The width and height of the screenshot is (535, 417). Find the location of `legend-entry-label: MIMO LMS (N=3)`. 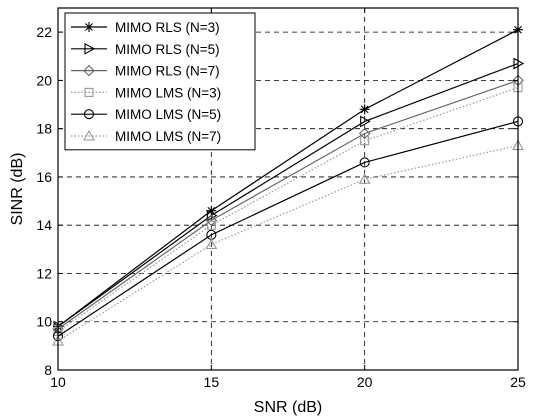

legend-entry-label: MIMO LMS (N=3) is located at coordinates (168, 92).